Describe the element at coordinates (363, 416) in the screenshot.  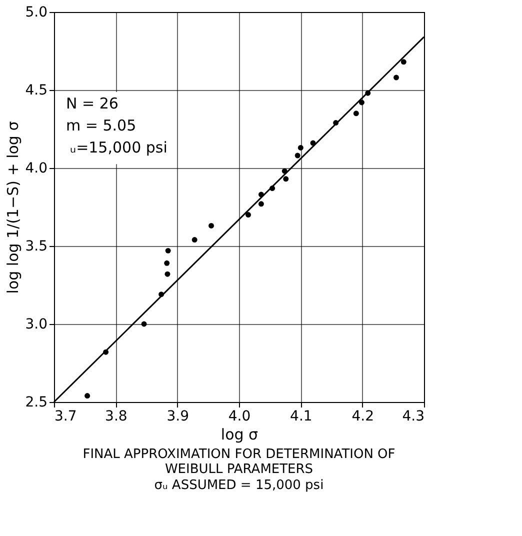
I see `x-tick-label: 4.2` at that location.